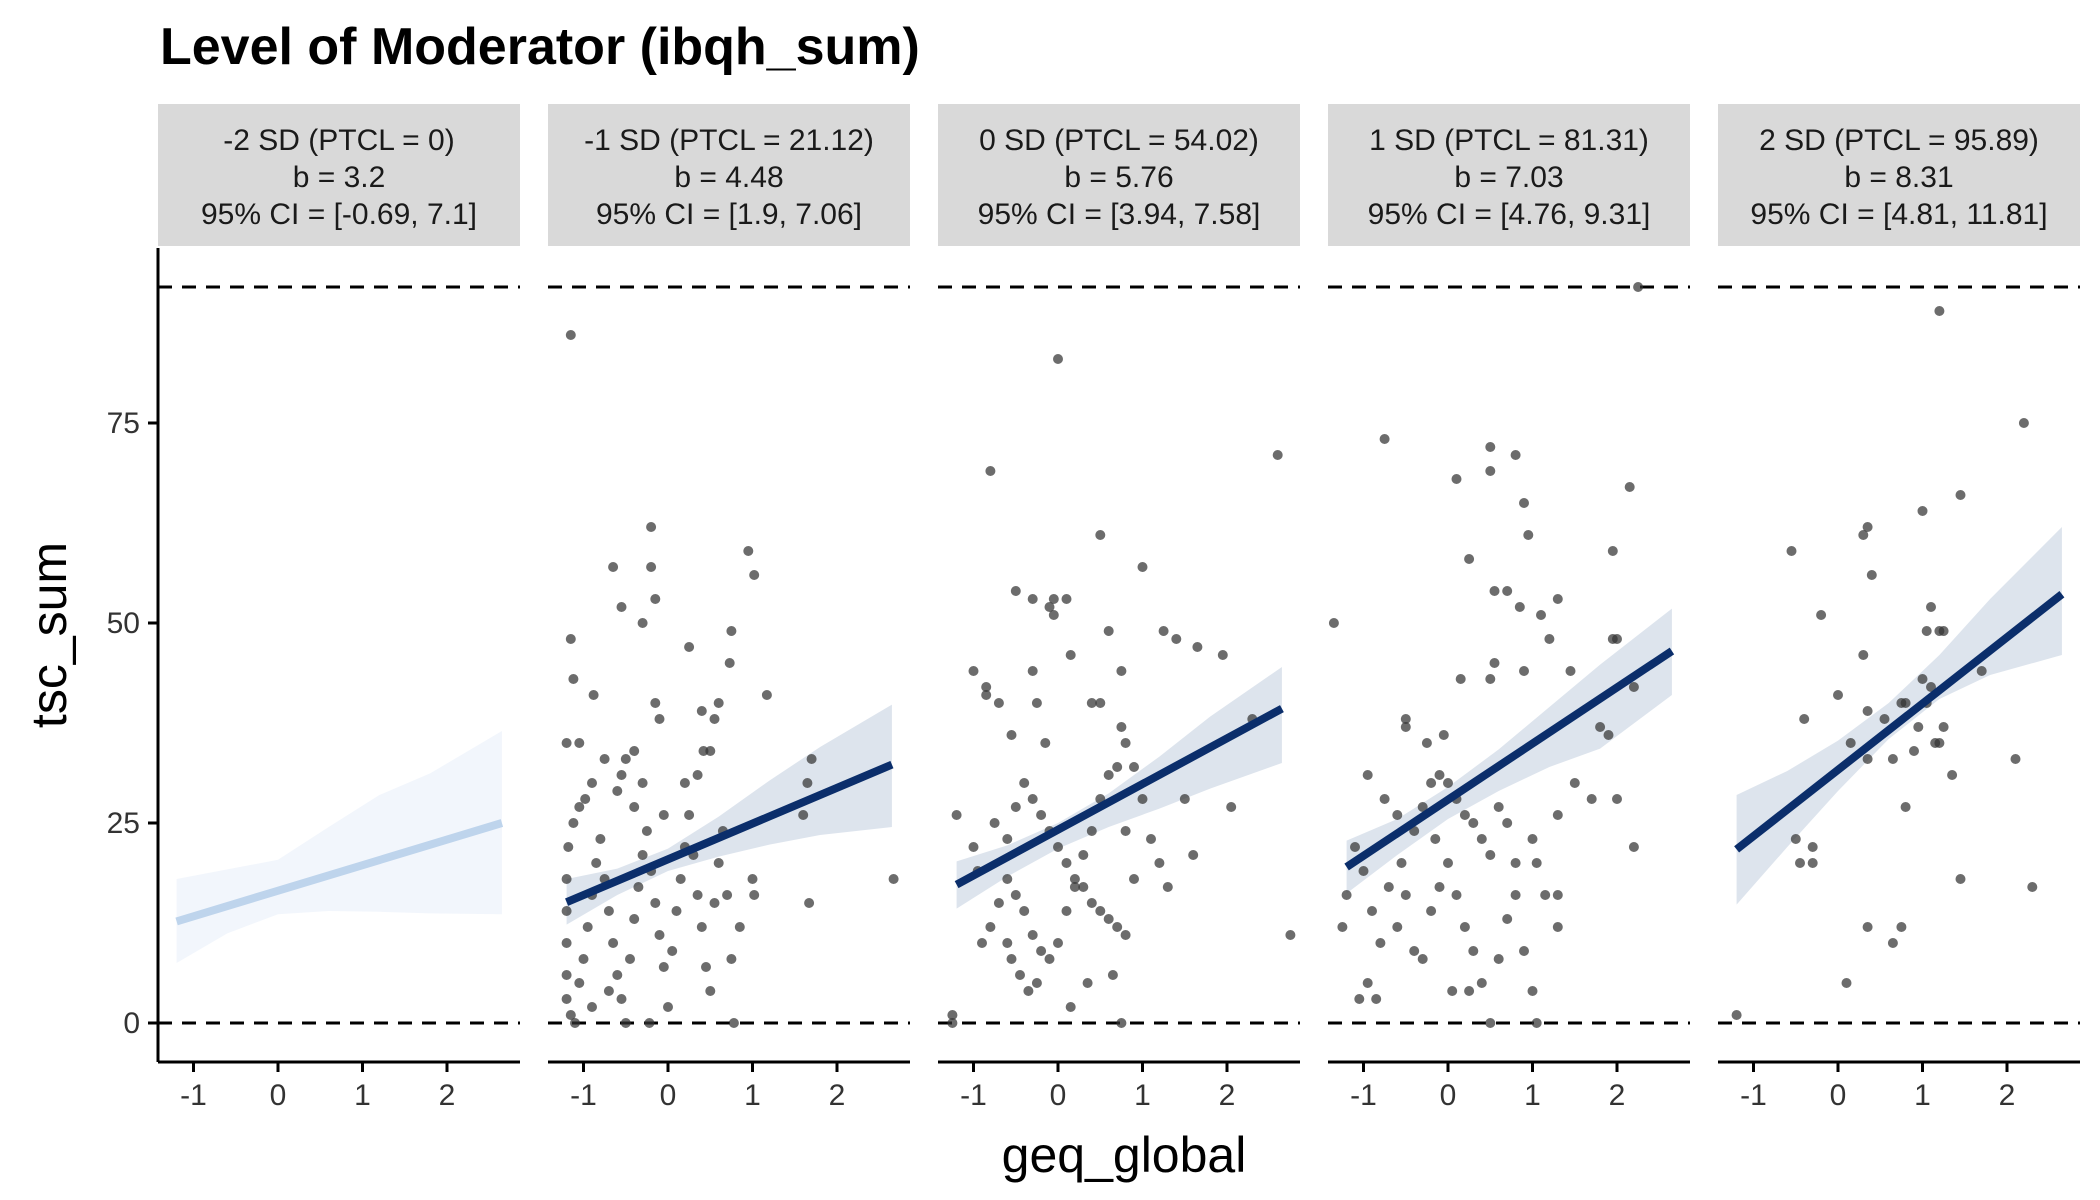 The image size is (2100, 1200). What do you see at coordinates (123, 423) in the screenshot?
I see `y-tick-label: 75` at bounding box center [123, 423].